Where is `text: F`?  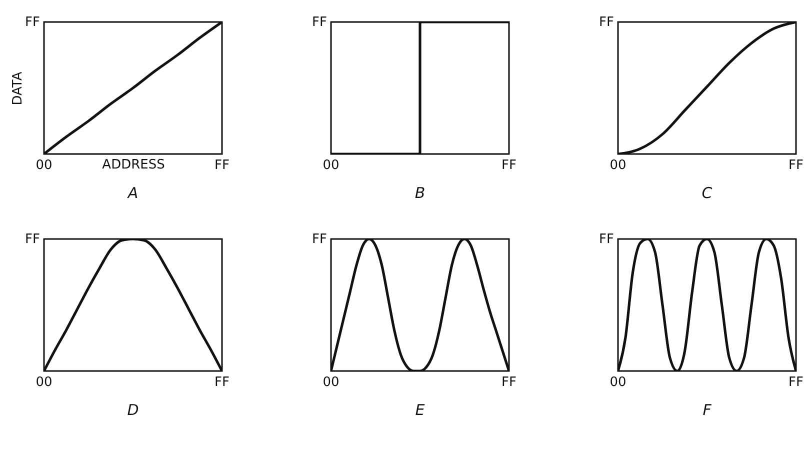
text: F is located at coordinates (707, 410).